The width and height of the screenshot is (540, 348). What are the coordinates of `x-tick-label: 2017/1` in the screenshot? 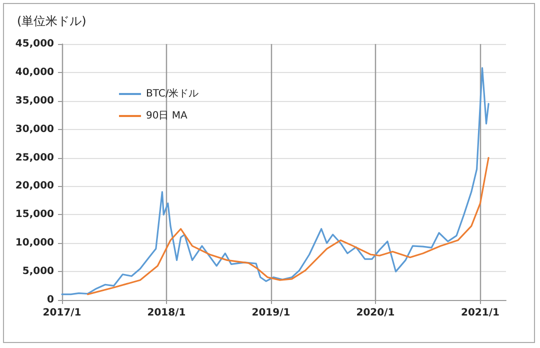 It's located at (62, 313).